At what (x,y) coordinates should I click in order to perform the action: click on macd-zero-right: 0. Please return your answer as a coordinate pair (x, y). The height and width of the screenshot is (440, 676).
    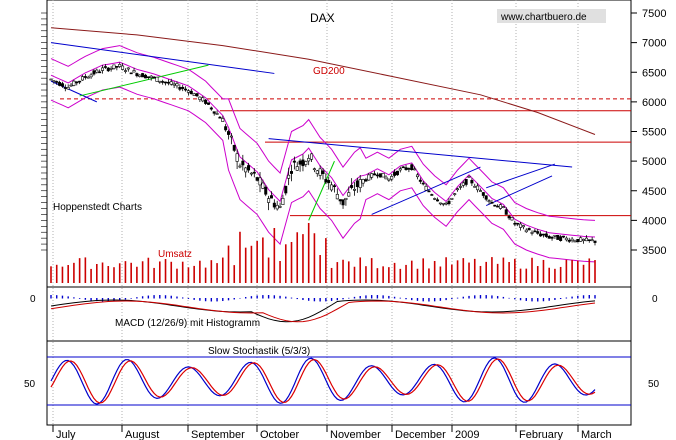
    Looking at the image, I should click on (655, 299).